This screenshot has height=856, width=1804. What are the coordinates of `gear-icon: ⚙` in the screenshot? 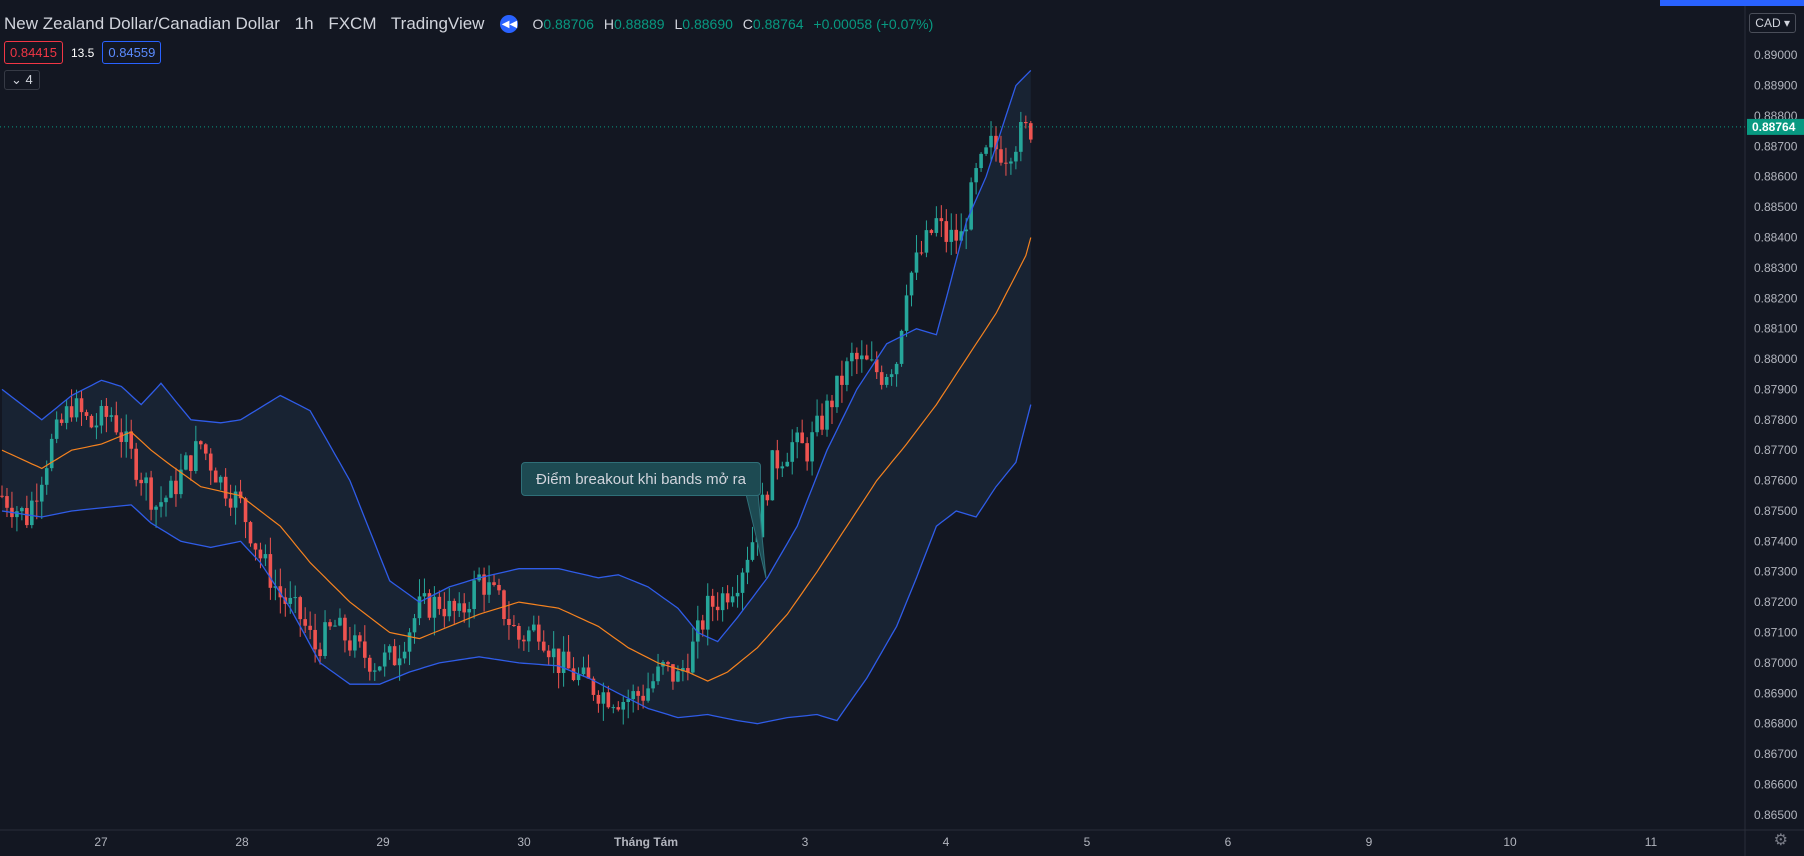 It's located at (1780, 840).